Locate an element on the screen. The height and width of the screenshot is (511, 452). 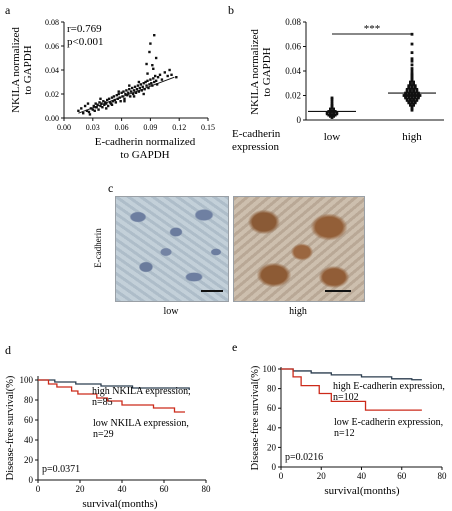
panel-d-km-plot: 0 20 40 60 80 0 20 40 60 80 100 is located at coordinates (116, 434).